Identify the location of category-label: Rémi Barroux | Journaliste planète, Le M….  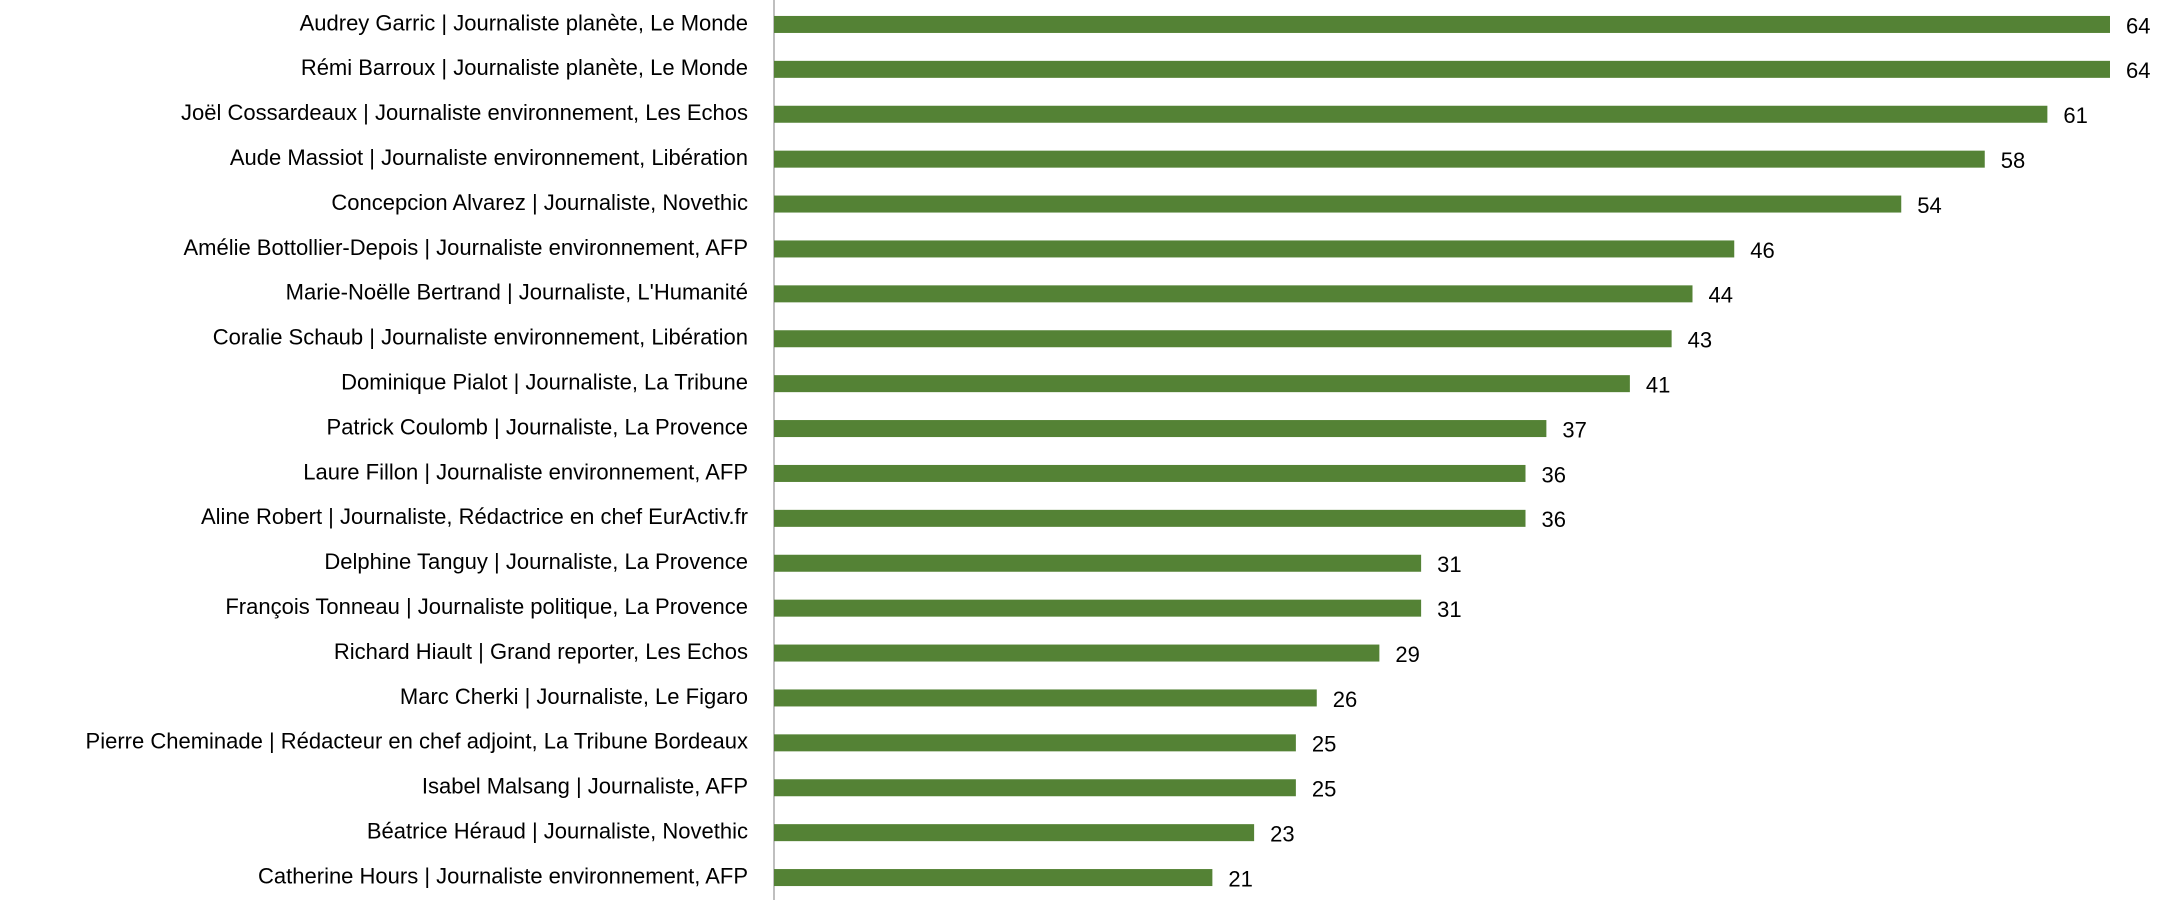
(524, 67).